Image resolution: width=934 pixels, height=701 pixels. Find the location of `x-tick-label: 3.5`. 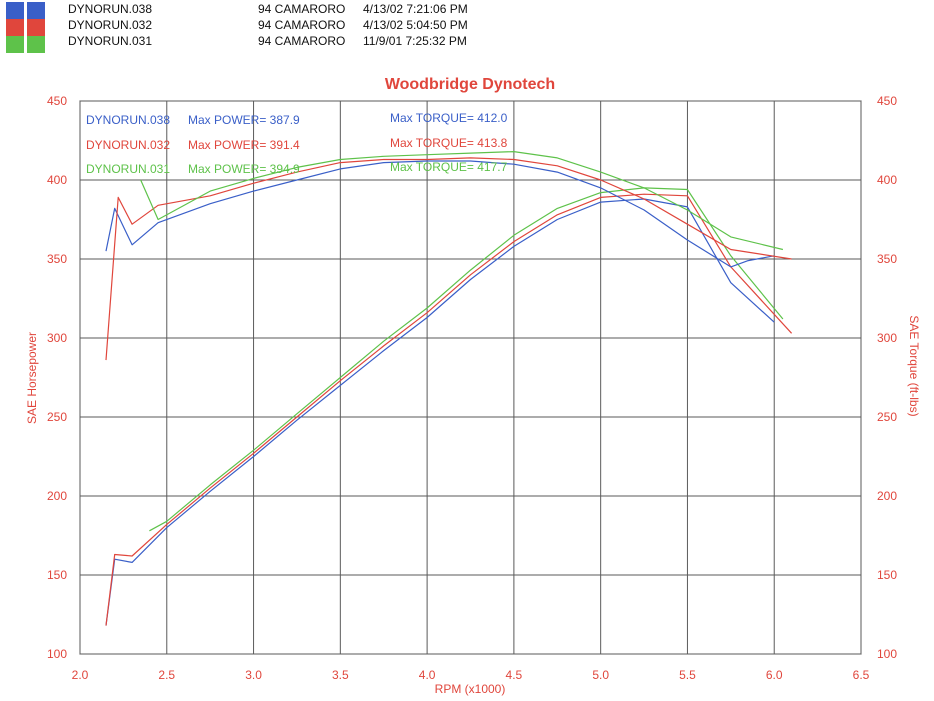

x-tick-label: 3.5 is located at coordinates (340, 675).